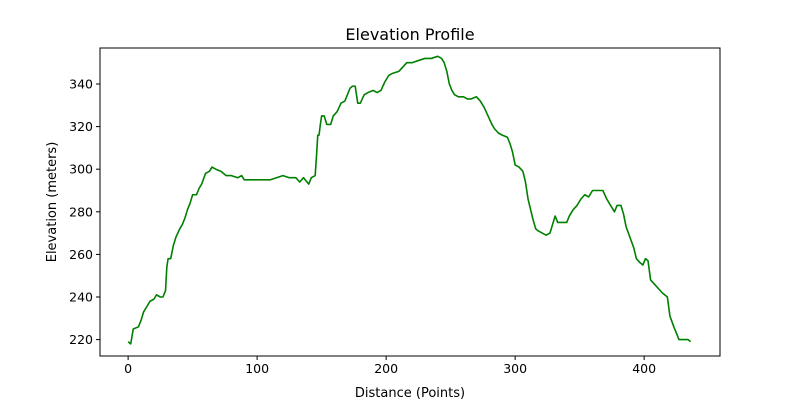 The width and height of the screenshot is (800, 400). I want to click on x-tick-label: 300, so click(515, 368).